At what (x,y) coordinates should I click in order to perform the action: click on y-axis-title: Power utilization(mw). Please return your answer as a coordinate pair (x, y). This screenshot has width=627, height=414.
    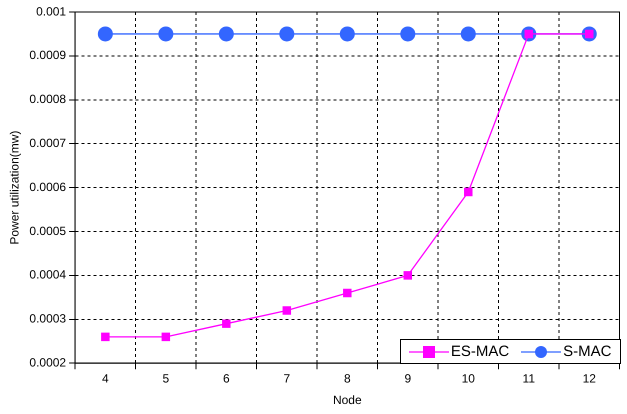
    Looking at the image, I should click on (15, 187).